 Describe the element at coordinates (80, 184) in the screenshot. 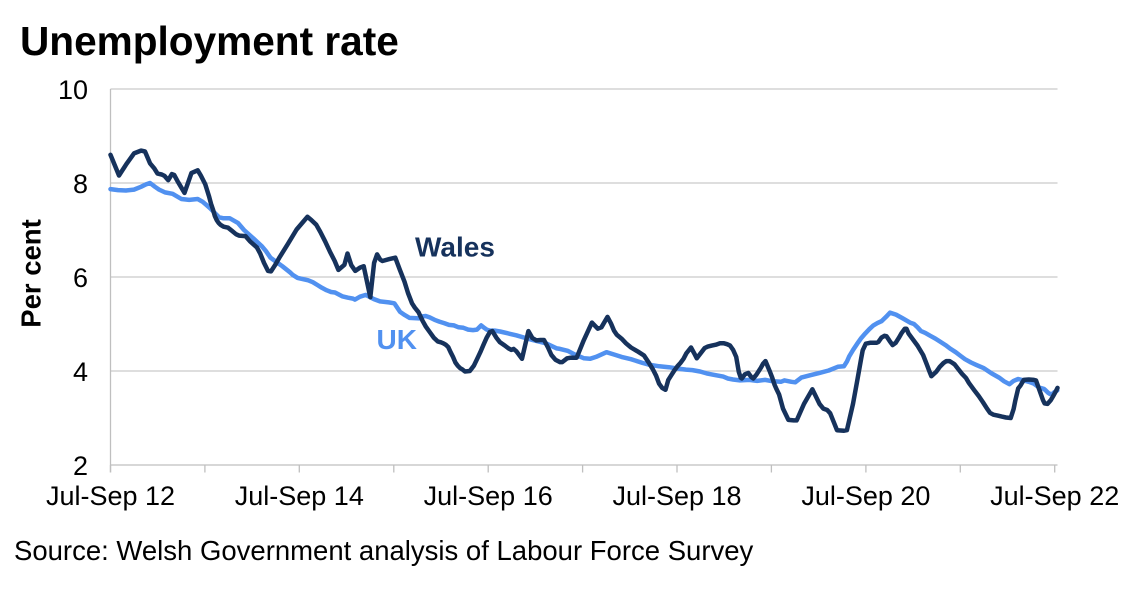

I see `svg-text: 8` at that location.